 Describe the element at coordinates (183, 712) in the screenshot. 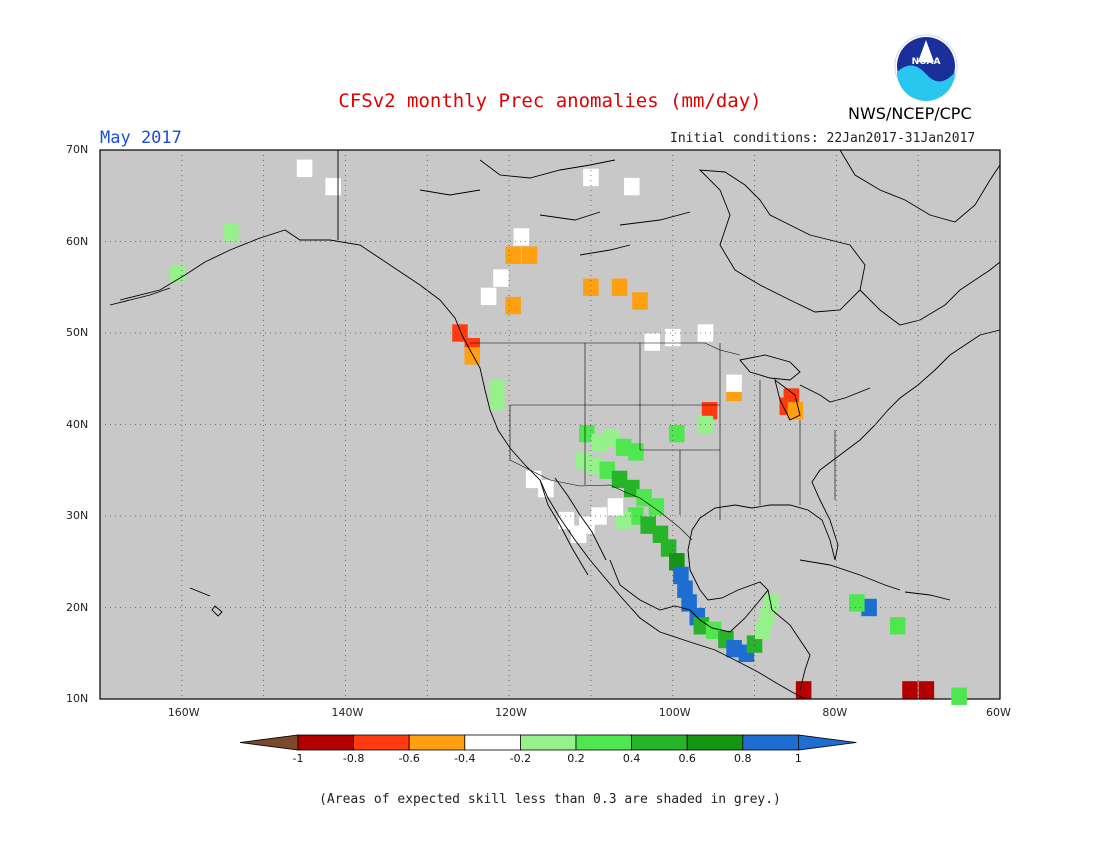

I see `lon-tick-160W: 160W` at that location.